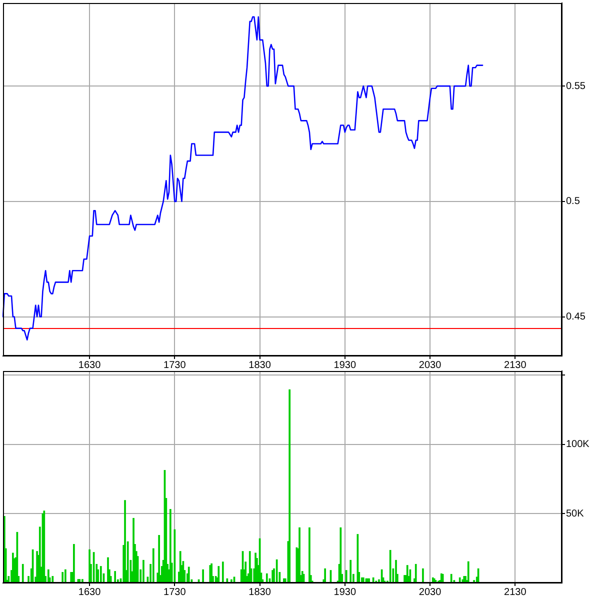 The image size is (600, 600). Describe the element at coordinates (576, 317) in the screenshot. I see `y-tick-label: 0.45` at that location.